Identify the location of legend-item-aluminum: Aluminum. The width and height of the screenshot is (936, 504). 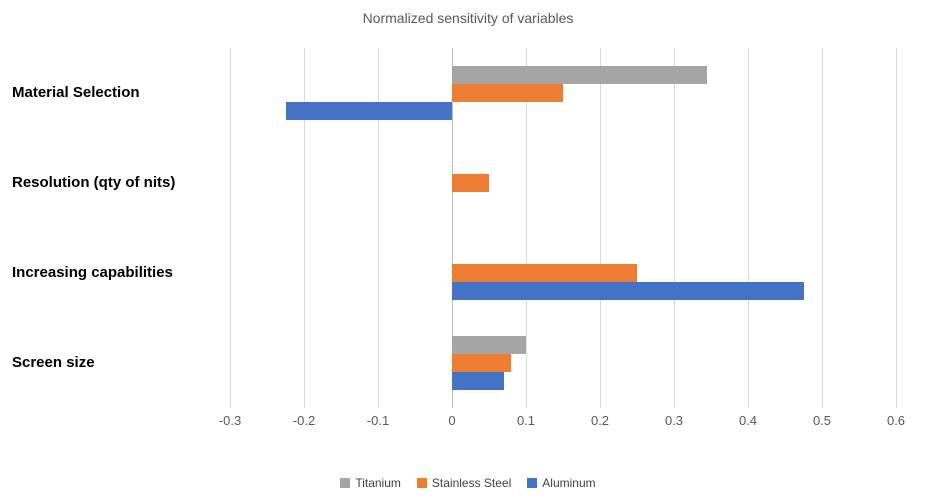
(561, 483).